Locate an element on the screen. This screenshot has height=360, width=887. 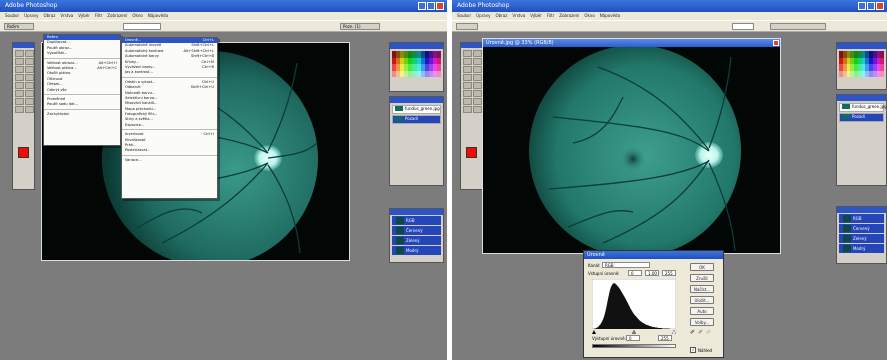
foreground-color-swatch is located at coordinates (471, 152).